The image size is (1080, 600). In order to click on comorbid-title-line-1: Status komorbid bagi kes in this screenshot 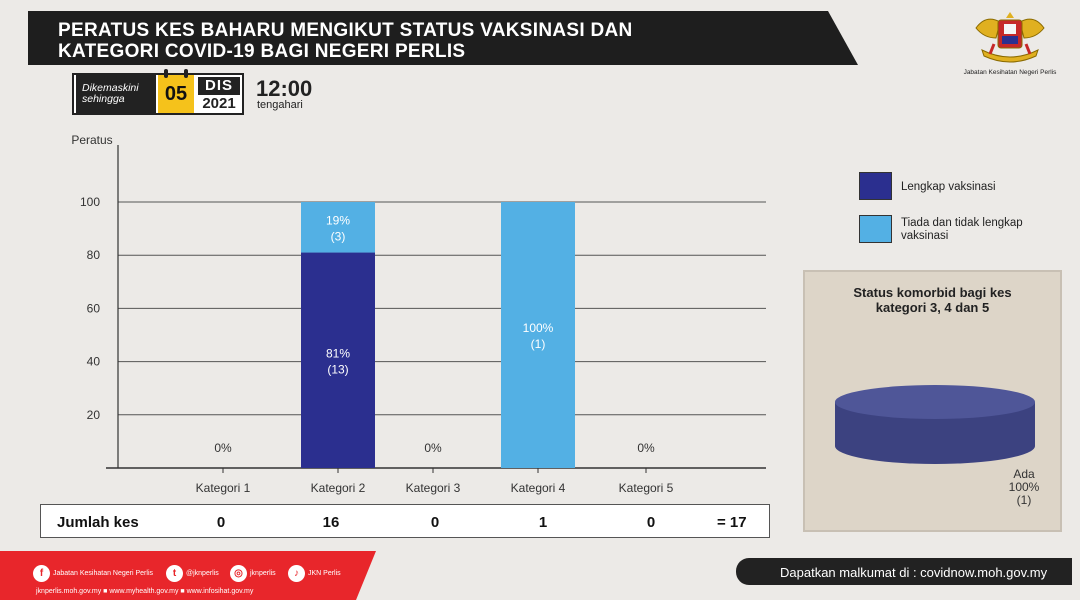, I will do `click(932, 292)`.